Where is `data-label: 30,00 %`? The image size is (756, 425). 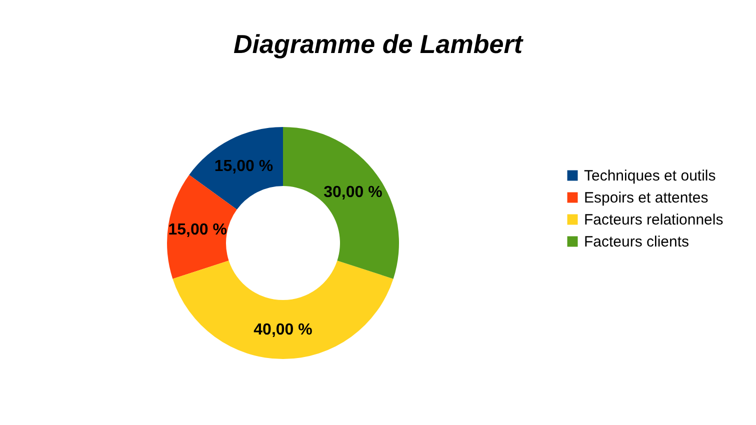
data-label: 30,00 % is located at coordinates (353, 193).